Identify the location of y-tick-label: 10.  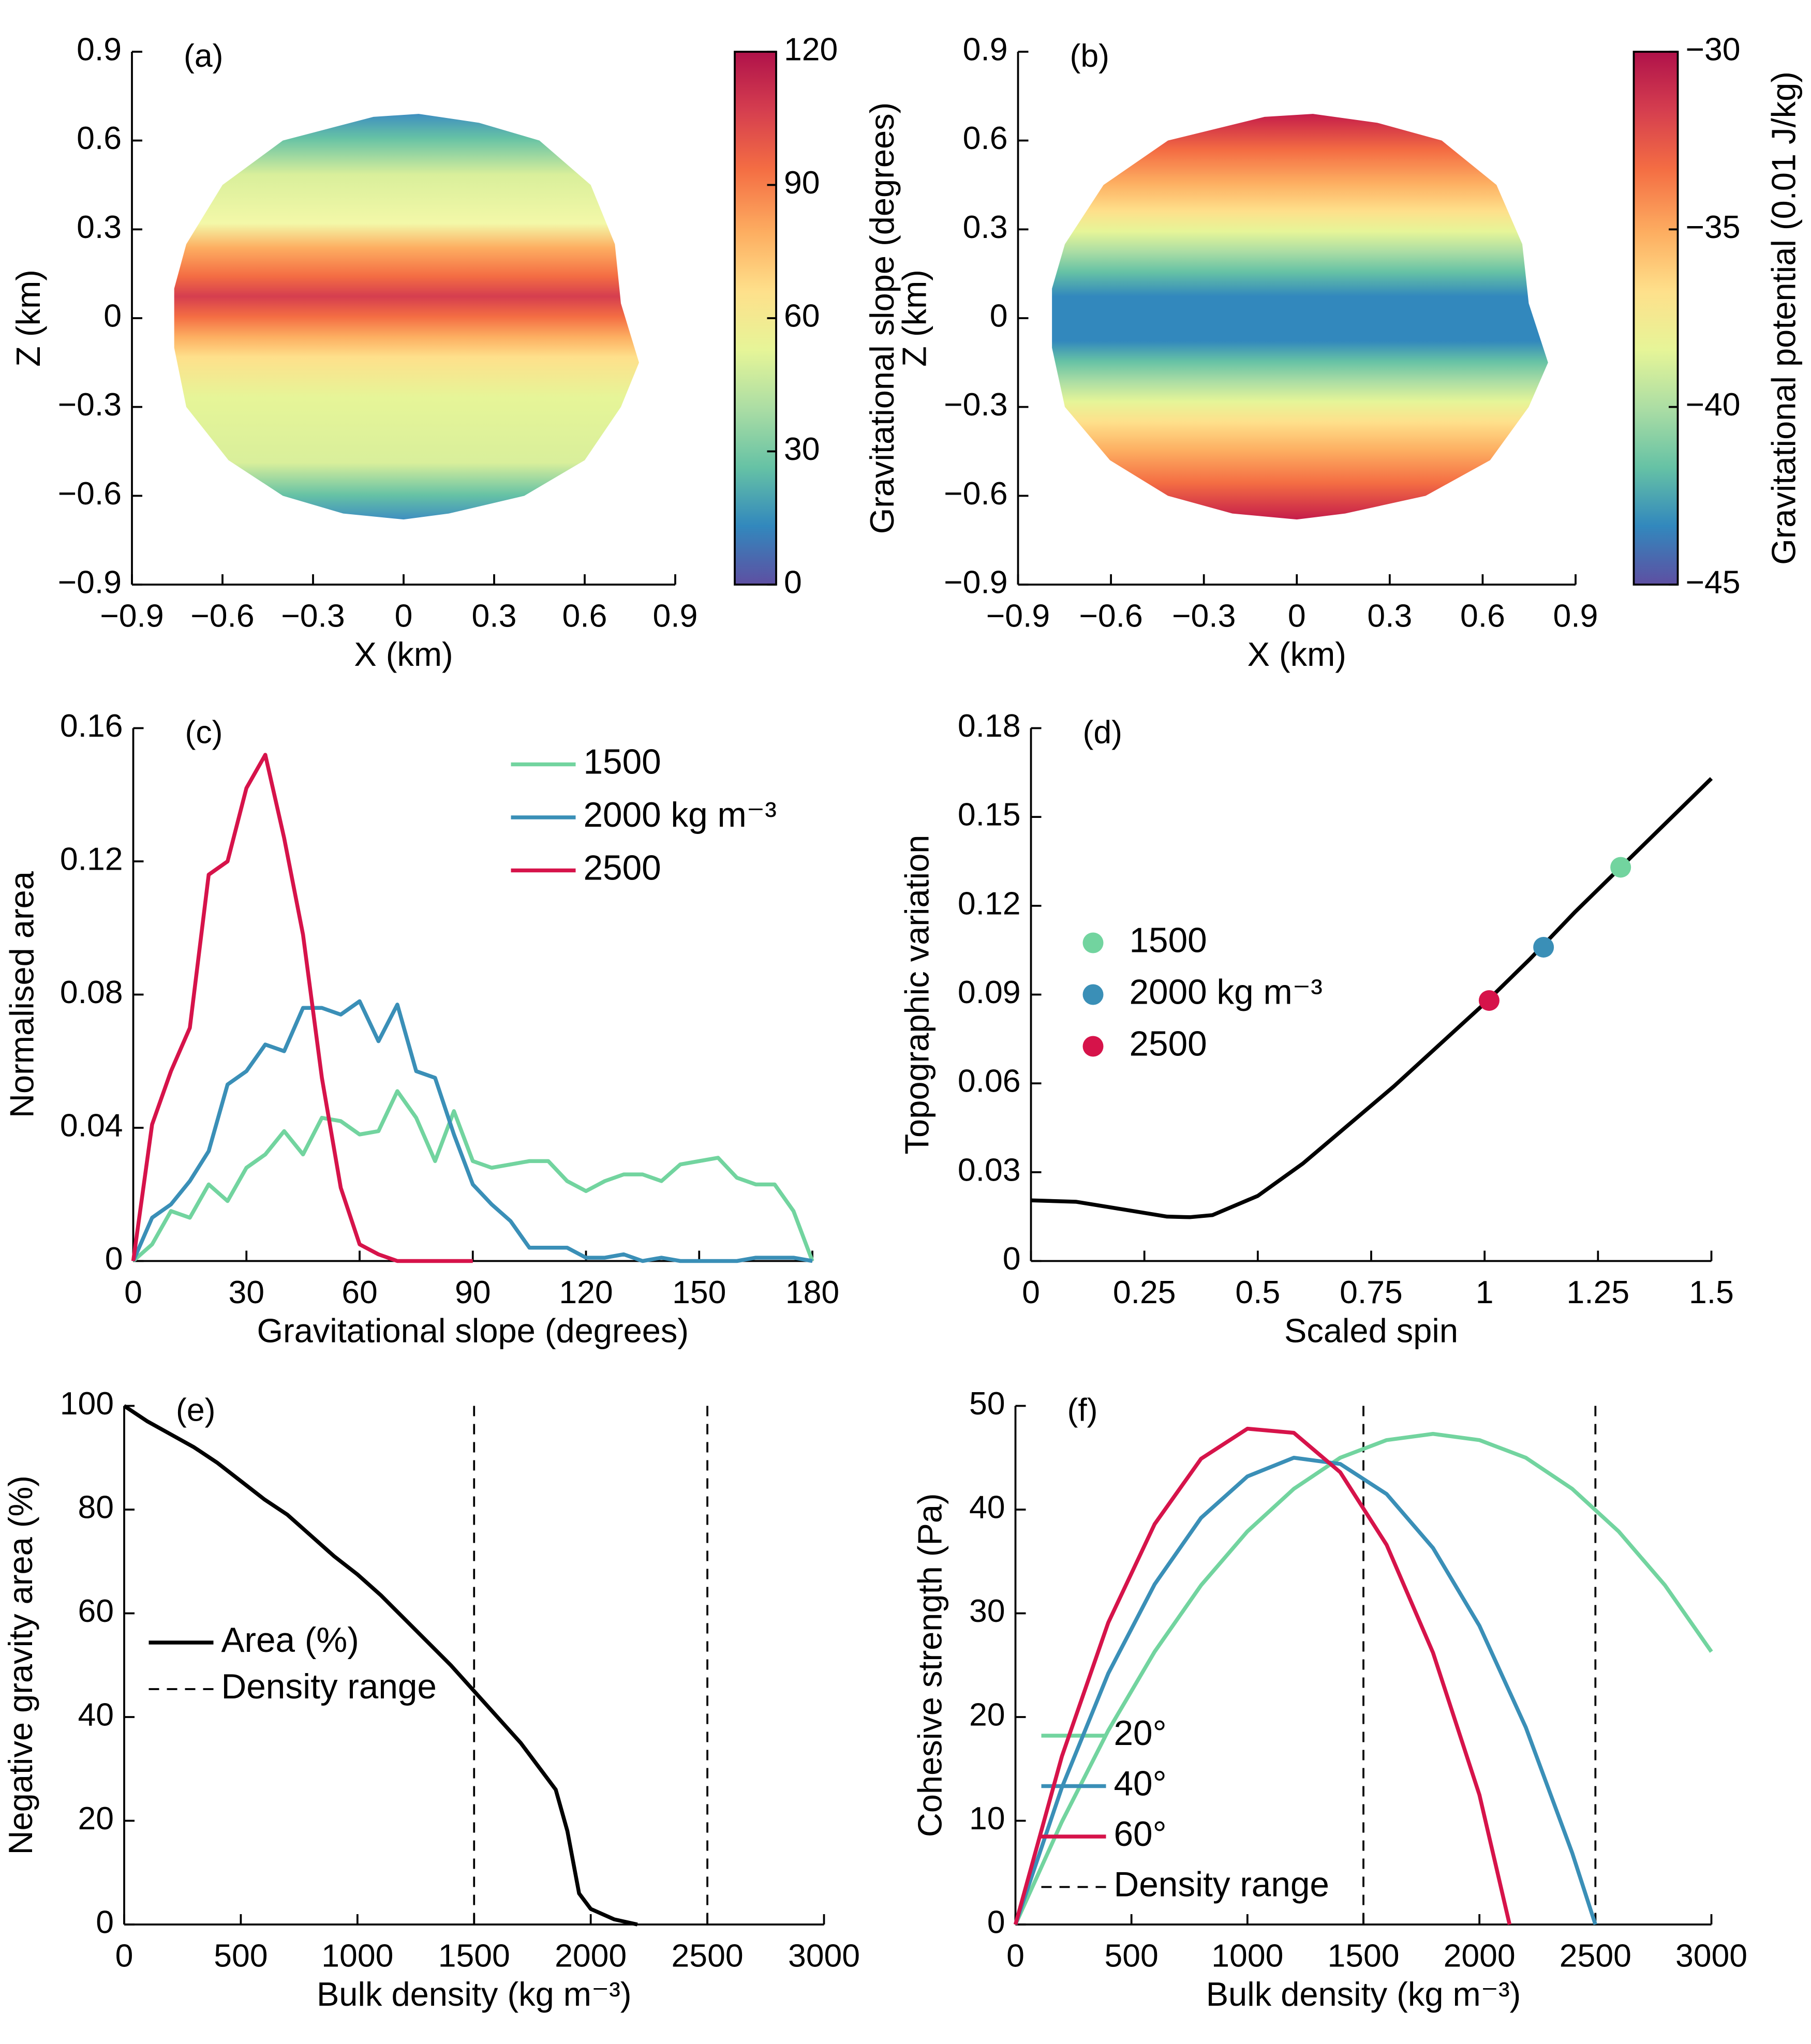
(987, 1818).